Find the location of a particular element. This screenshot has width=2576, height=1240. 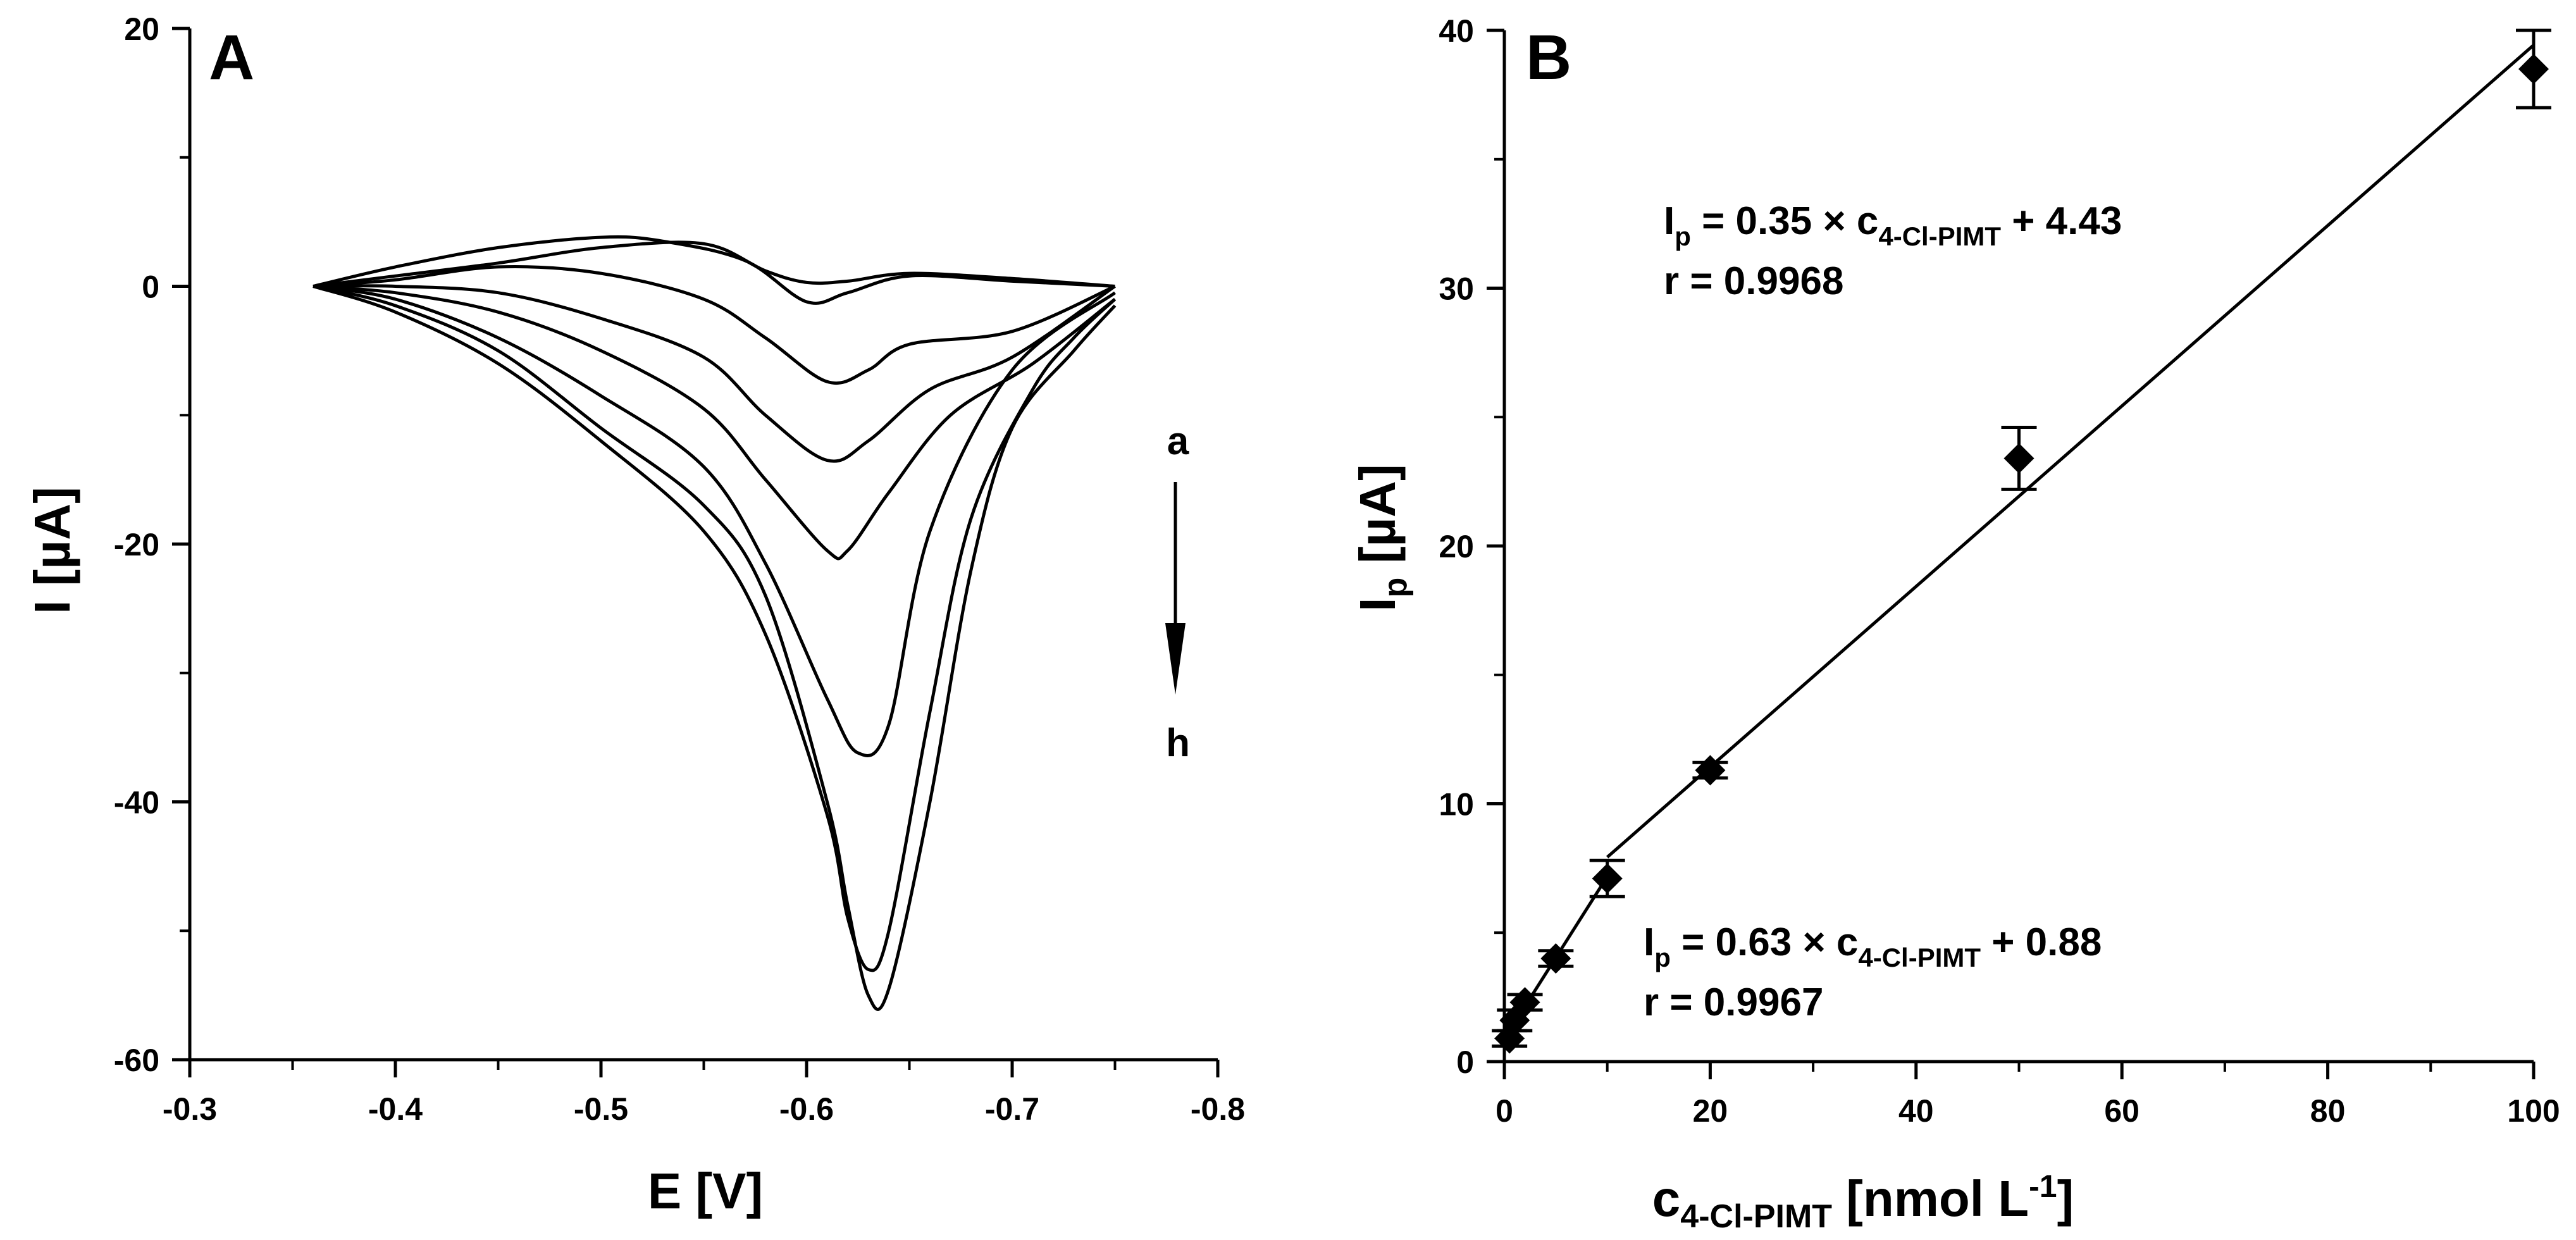

panel-a-x-tick-label: -0.6 is located at coordinates (806, 1109).